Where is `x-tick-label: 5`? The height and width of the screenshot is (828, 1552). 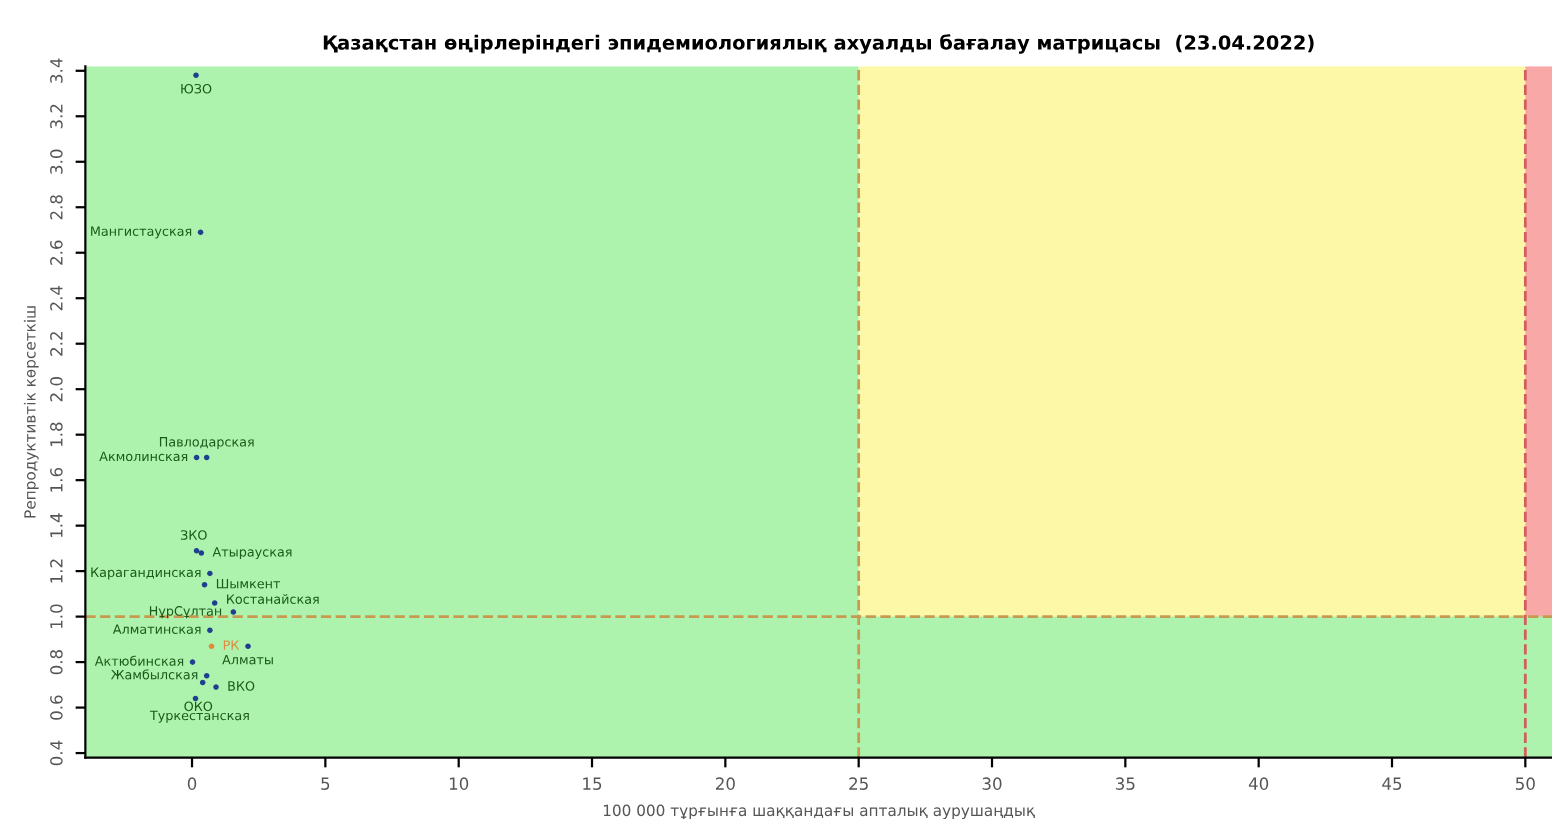 x-tick-label: 5 is located at coordinates (325, 783).